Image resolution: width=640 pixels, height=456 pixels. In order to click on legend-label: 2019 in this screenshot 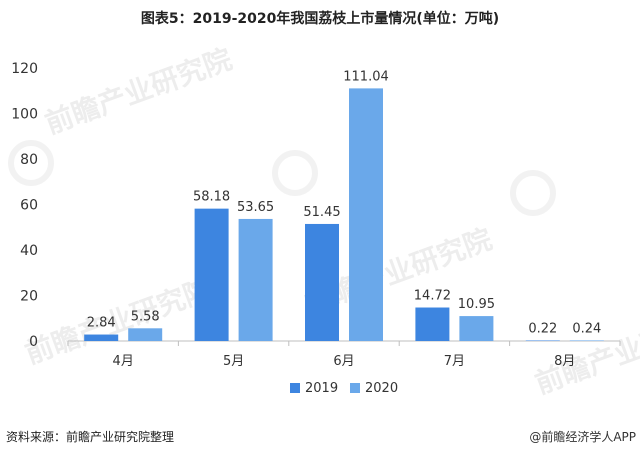, I will do `click(321, 388)`.